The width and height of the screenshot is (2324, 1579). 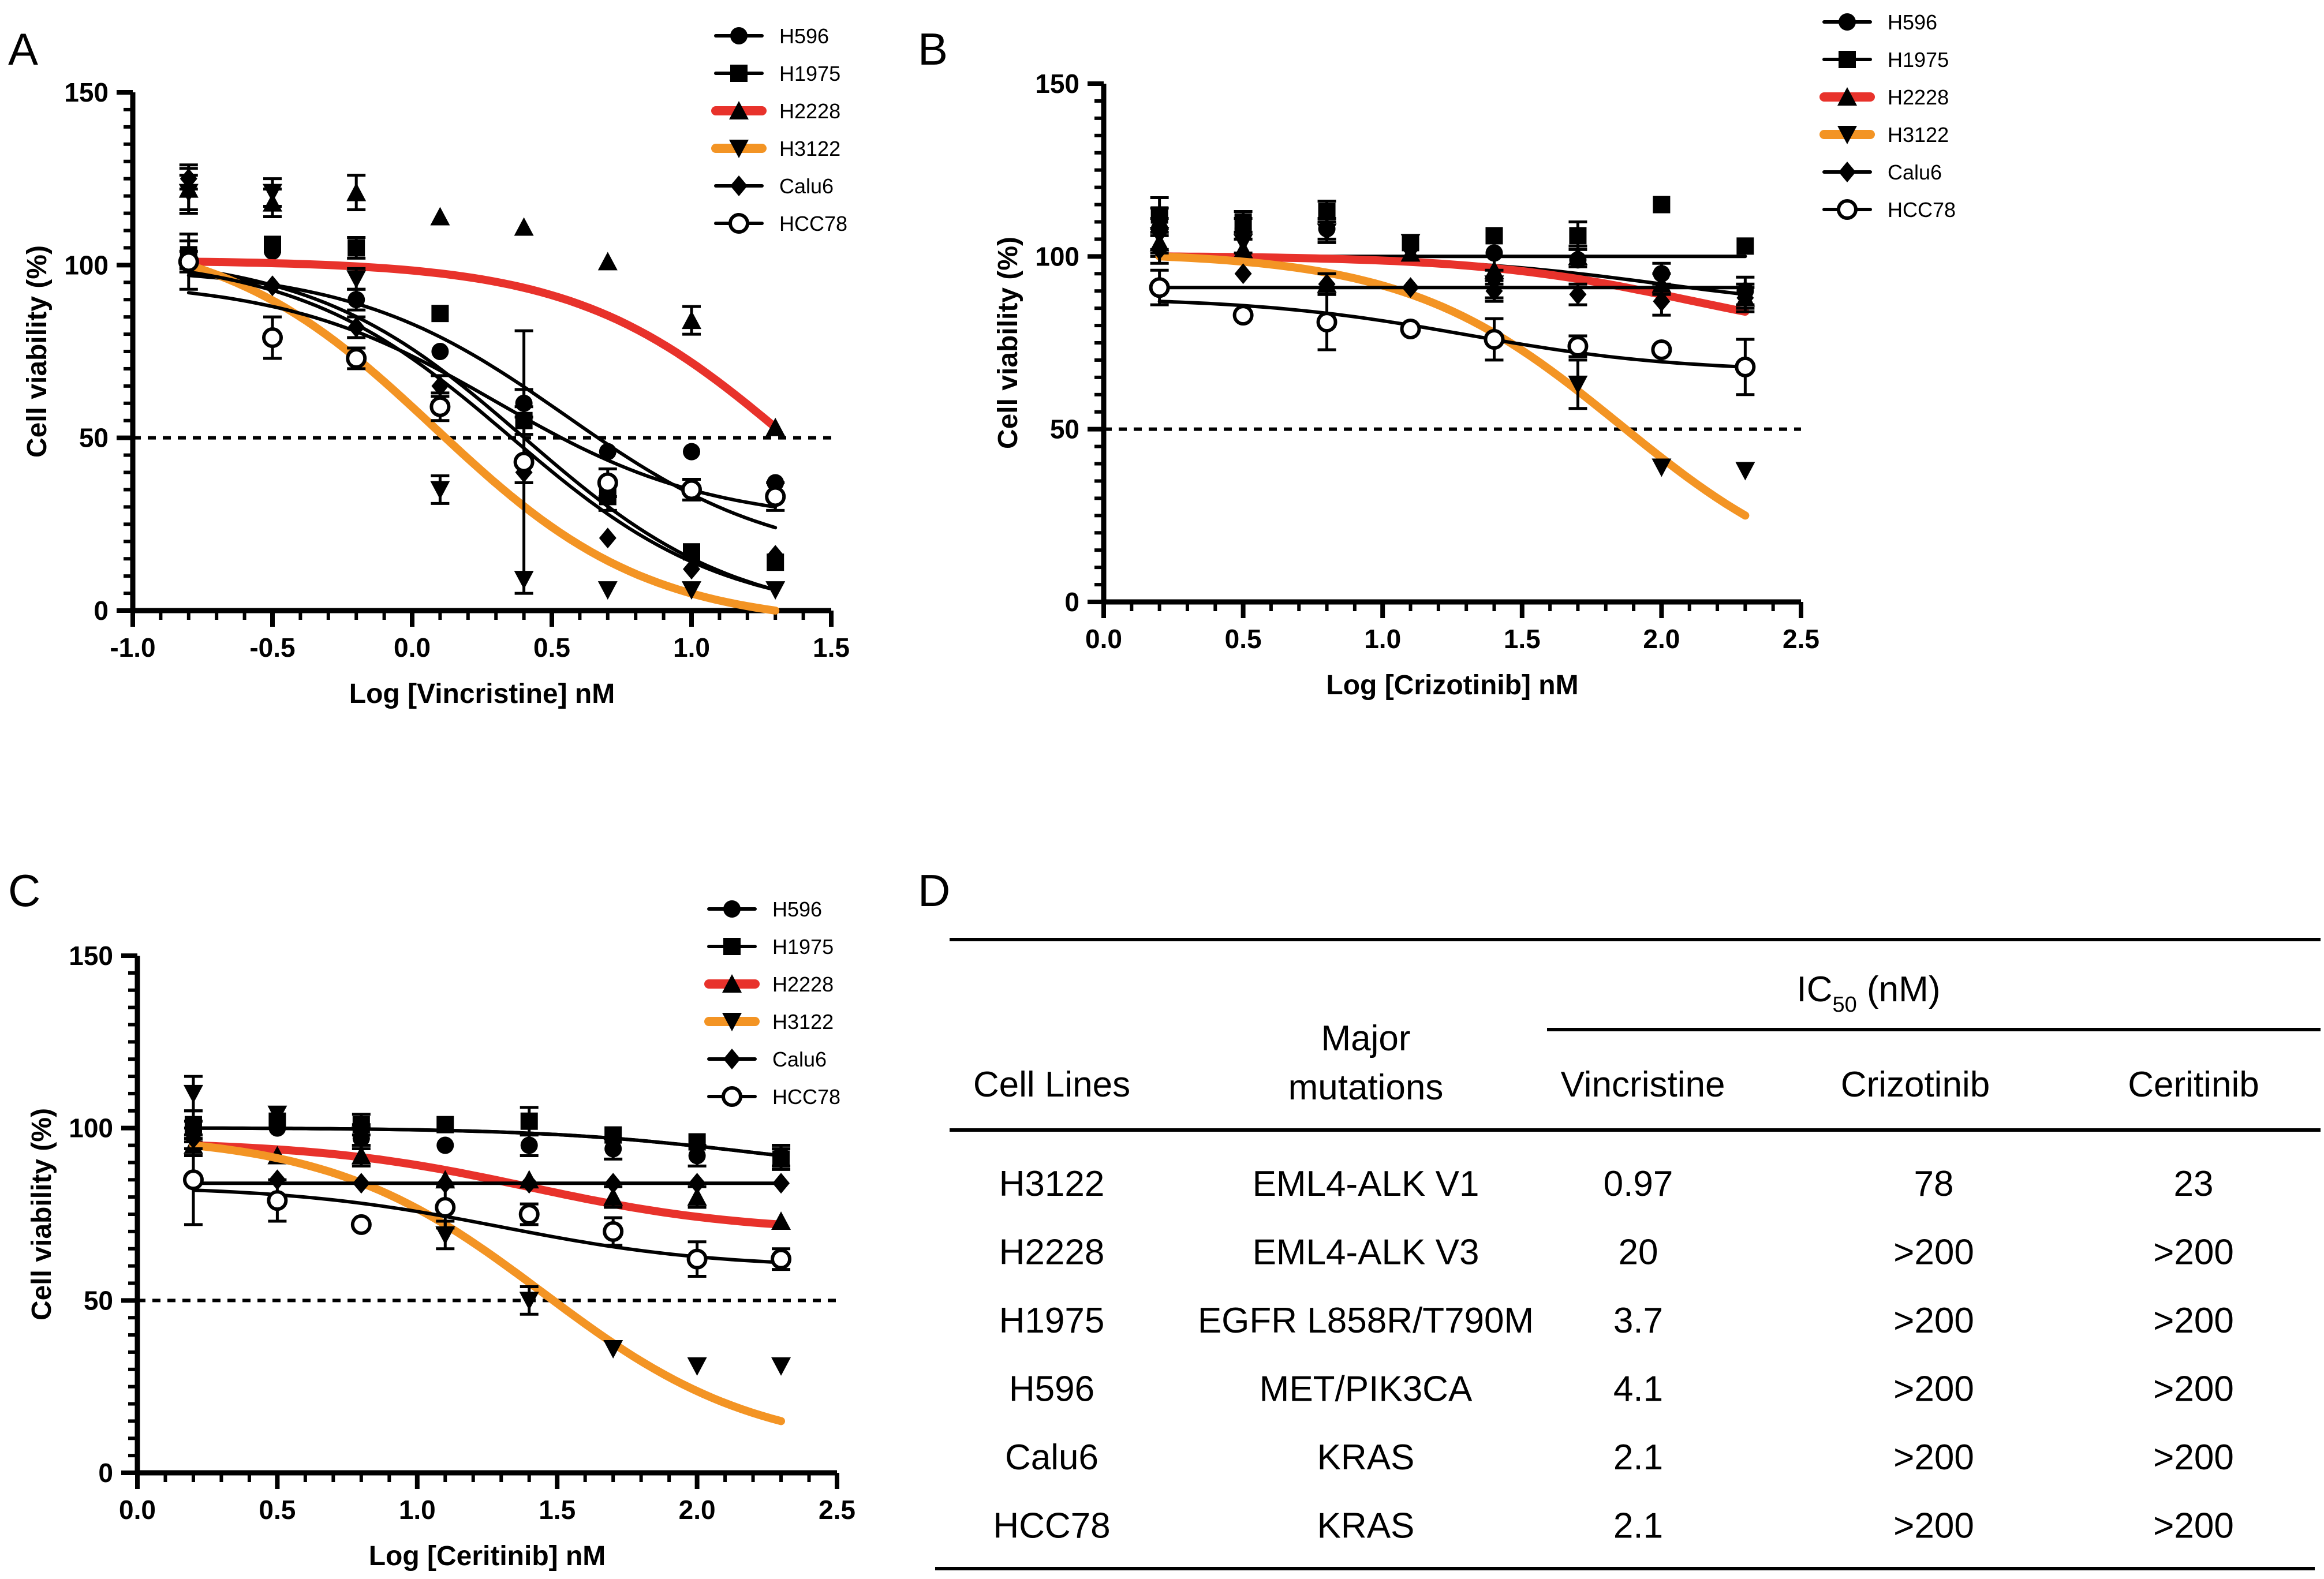 I want to click on series-h3122, so click(x=1452, y=368).